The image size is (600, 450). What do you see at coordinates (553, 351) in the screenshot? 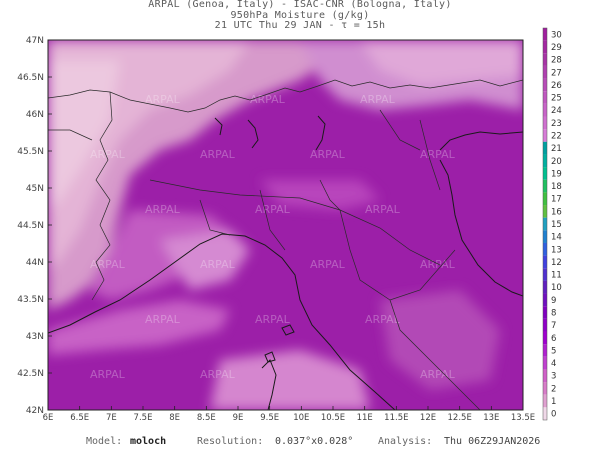
I see `colorbar-label: 5` at bounding box center [553, 351].